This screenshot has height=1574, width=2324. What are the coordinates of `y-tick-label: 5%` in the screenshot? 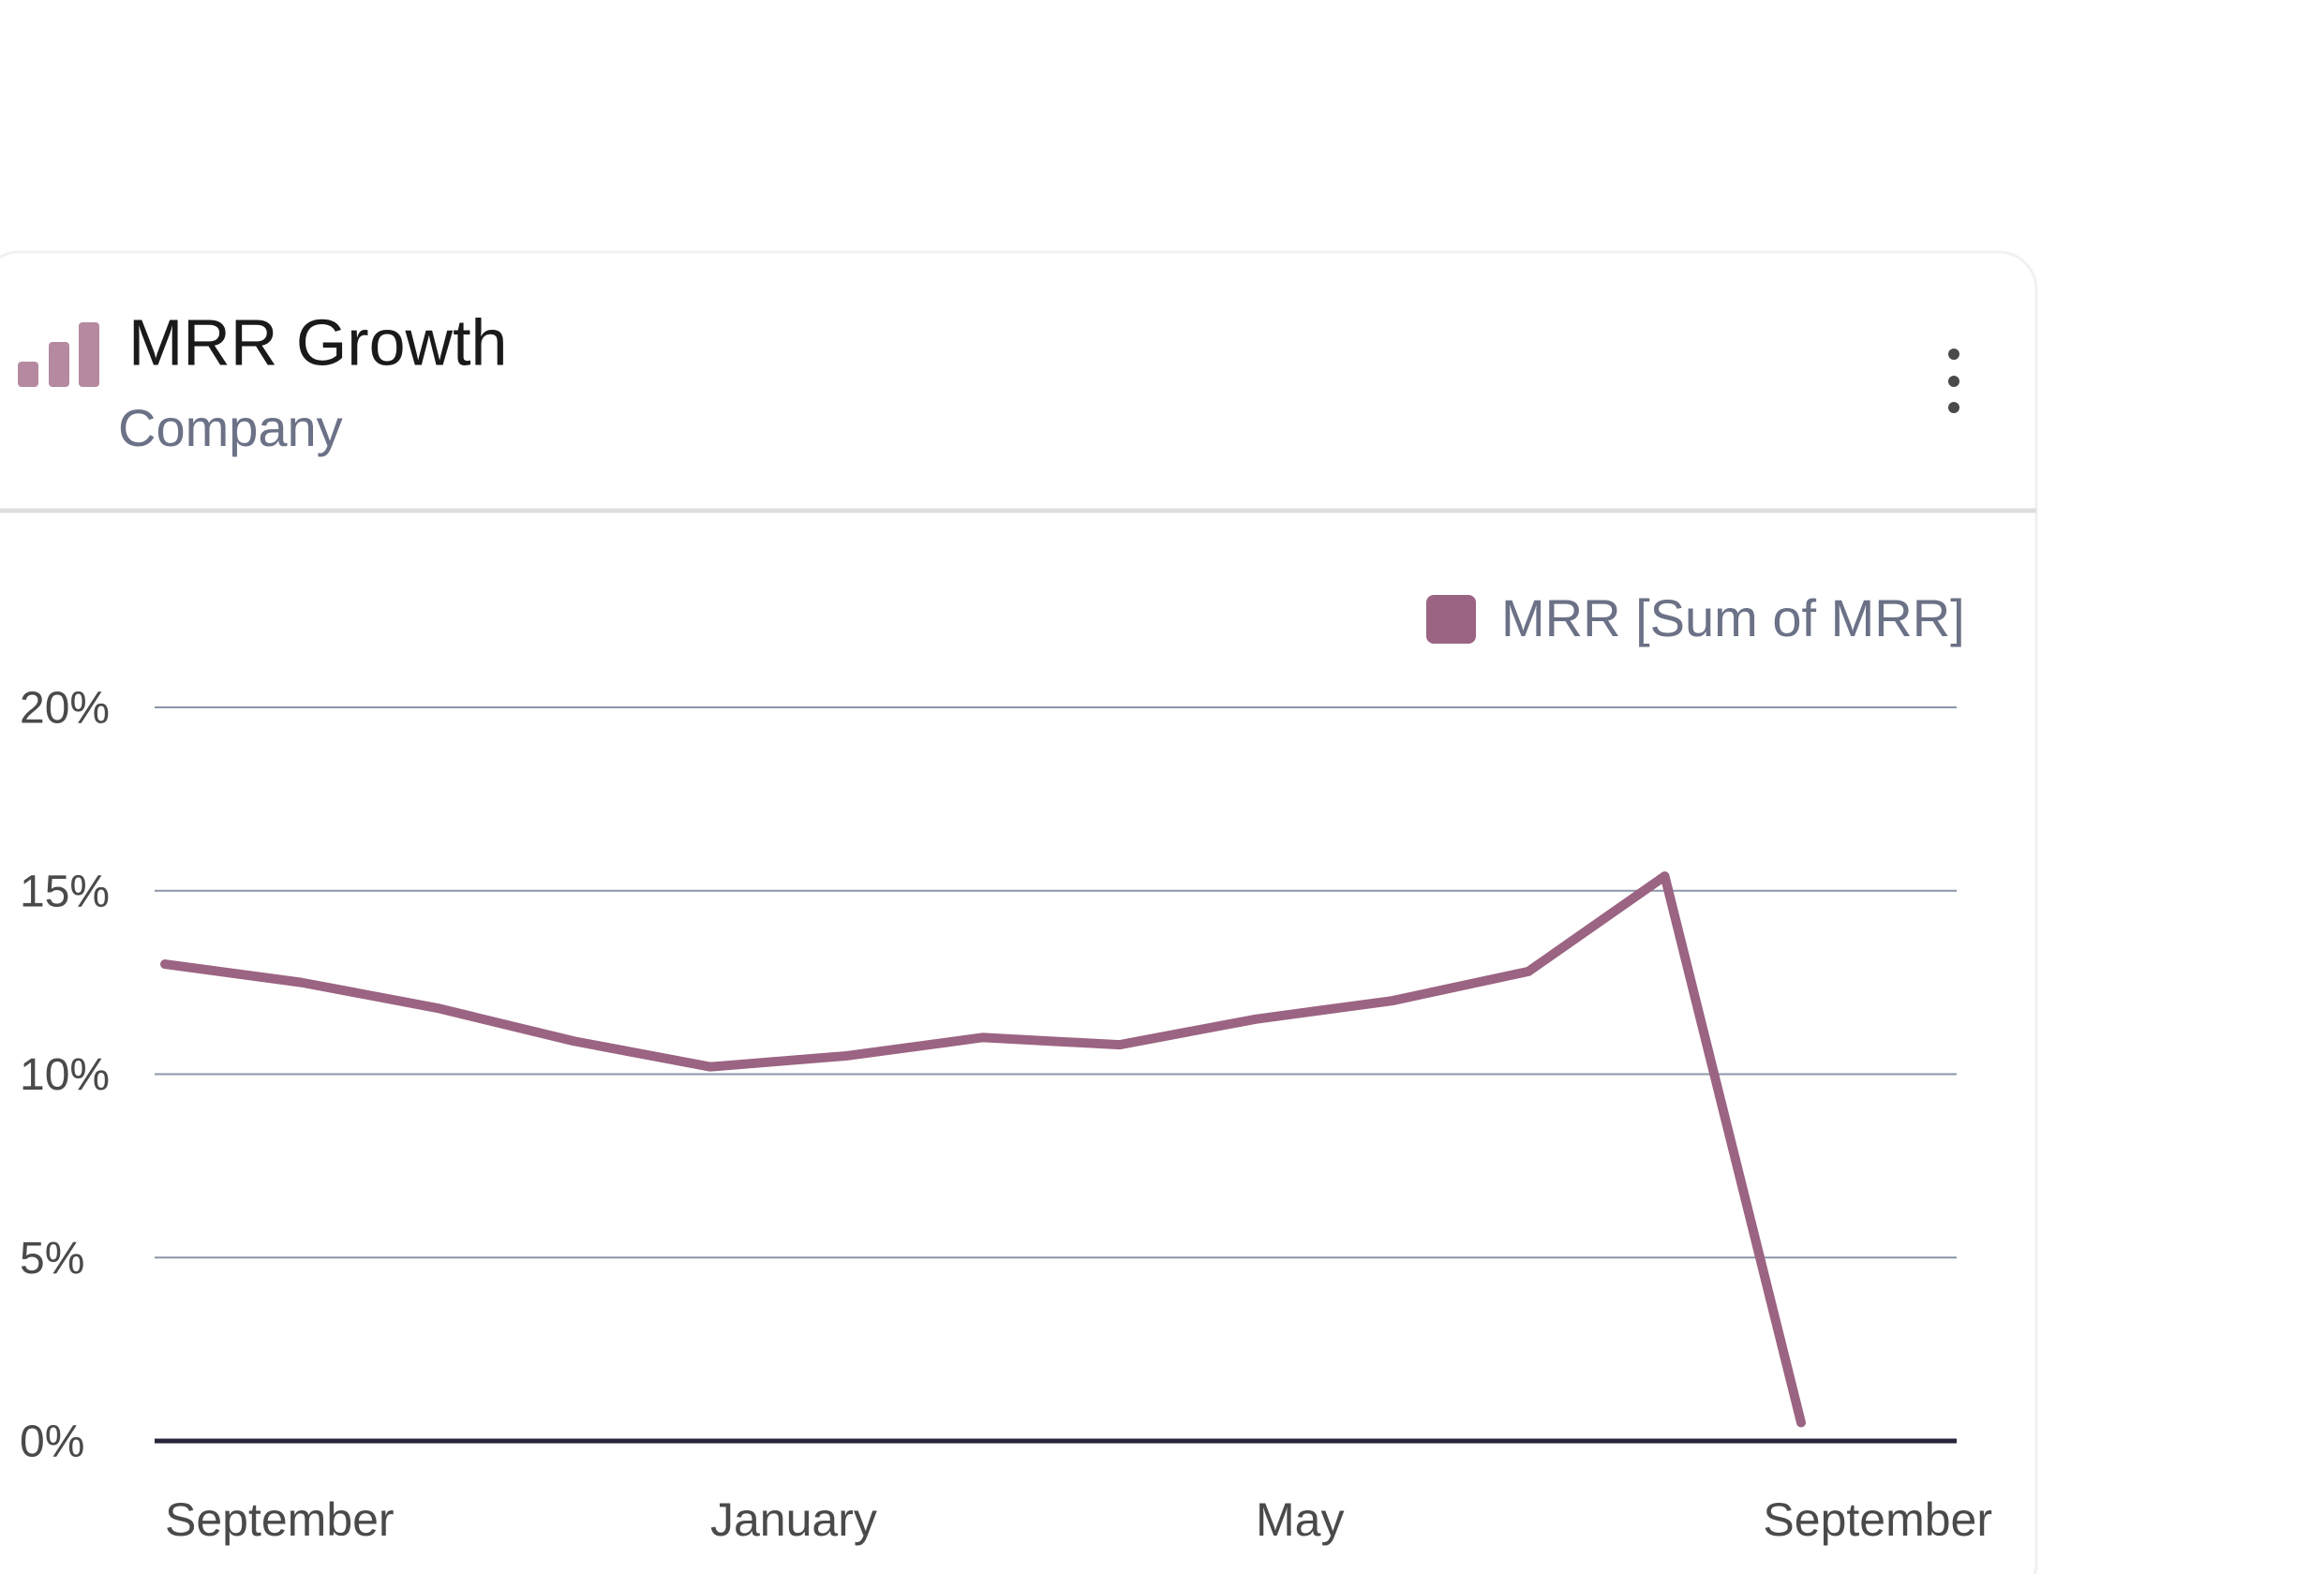 It's located at (52, 1259).